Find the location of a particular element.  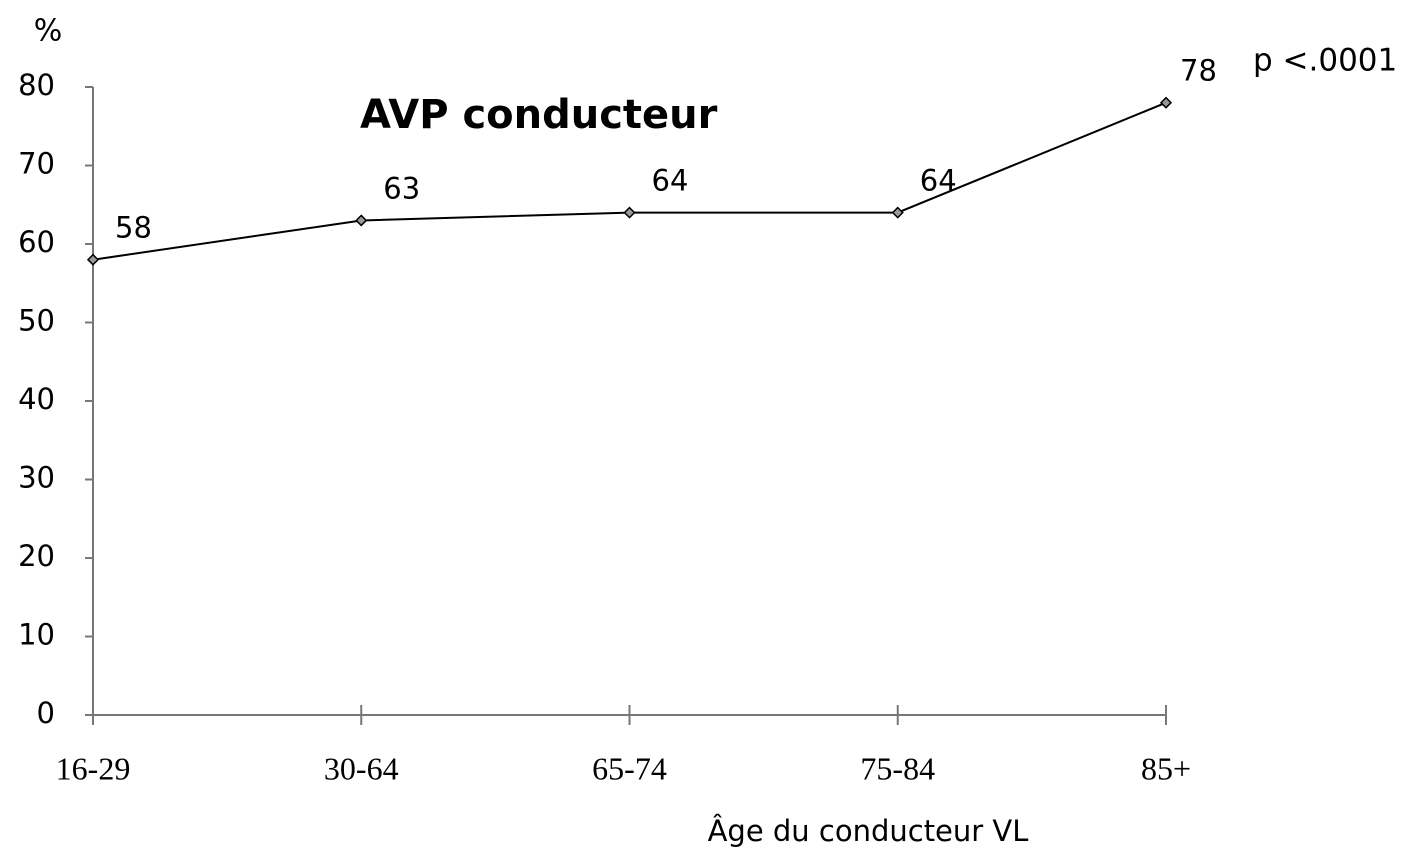

y-tick-label: 30 is located at coordinates (36, 478).